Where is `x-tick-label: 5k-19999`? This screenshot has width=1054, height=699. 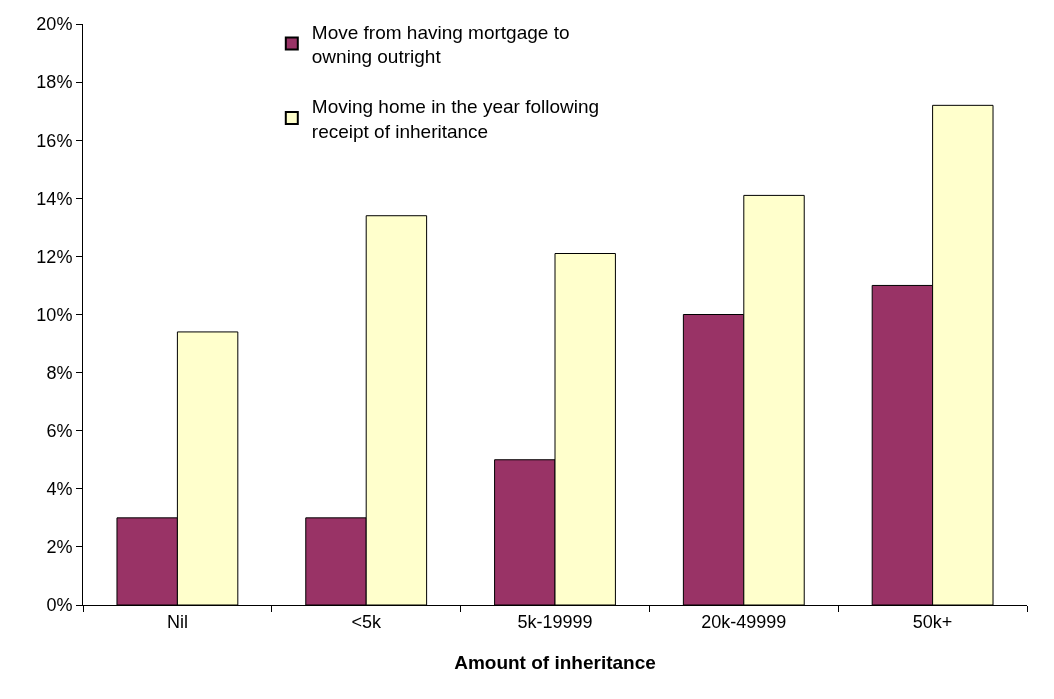
x-tick-label: 5k-19999 is located at coordinates (555, 621).